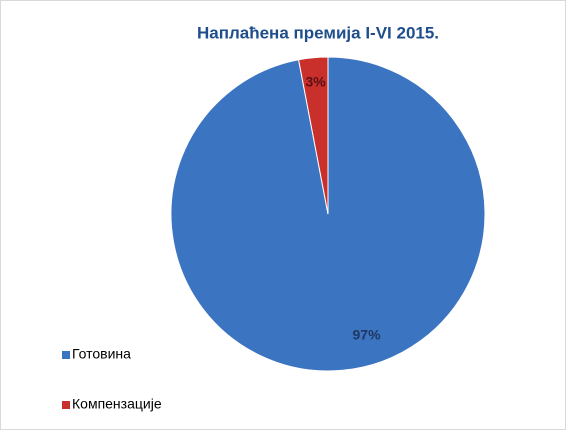  I want to click on legend-label: Готовина, so click(101, 354).